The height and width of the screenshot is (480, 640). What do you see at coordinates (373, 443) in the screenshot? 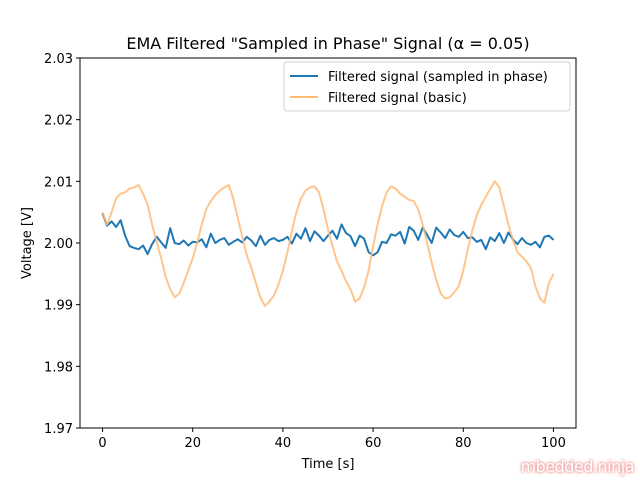
I see `x-tick-label: 60` at bounding box center [373, 443].